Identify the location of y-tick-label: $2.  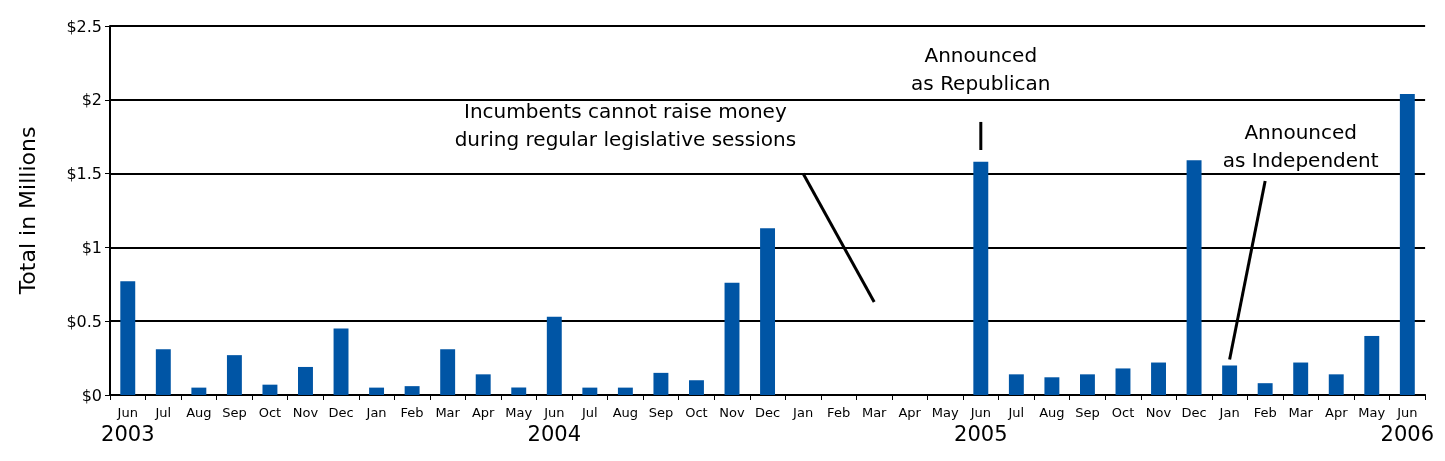
(91, 100).